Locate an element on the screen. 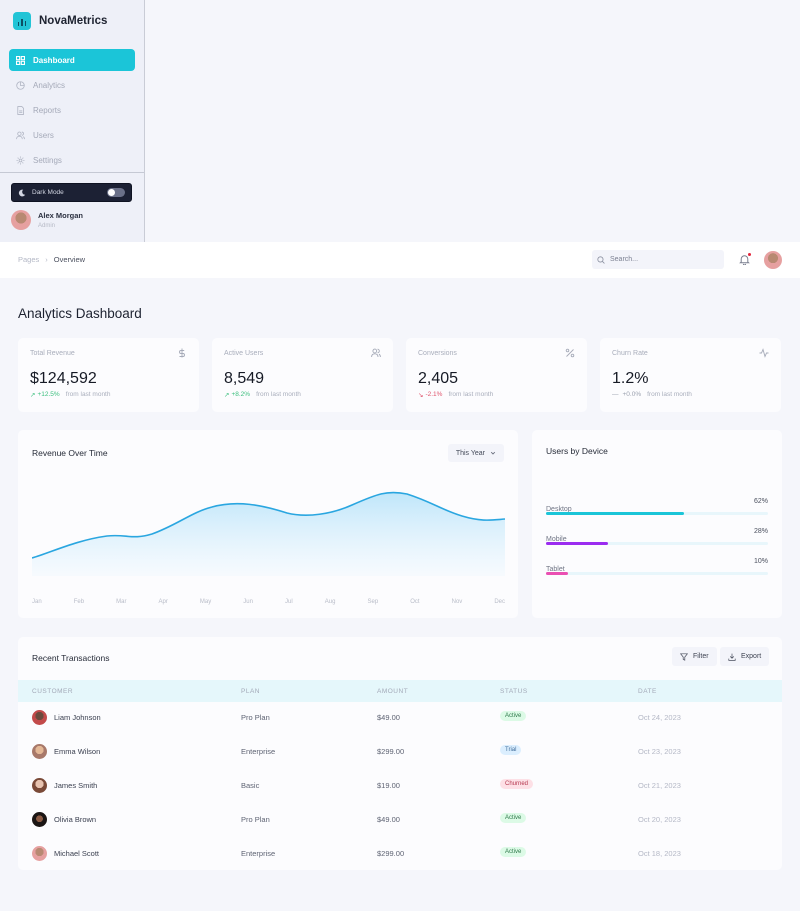 This screenshot has width=800, height=911. amount-cell: $49.00 is located at coordinates (388, 717).